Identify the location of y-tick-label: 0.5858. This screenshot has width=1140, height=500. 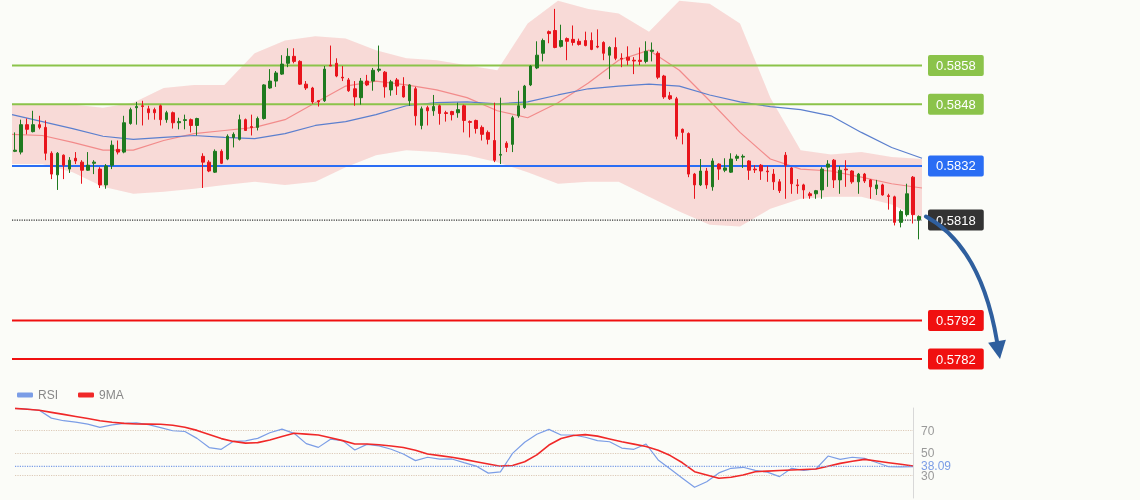
(956, 66).